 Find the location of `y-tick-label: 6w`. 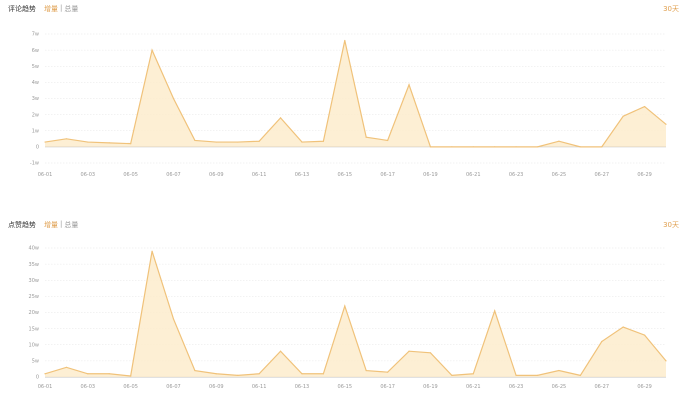

y-tick-label: 6w is located at coordinates (35, 51).